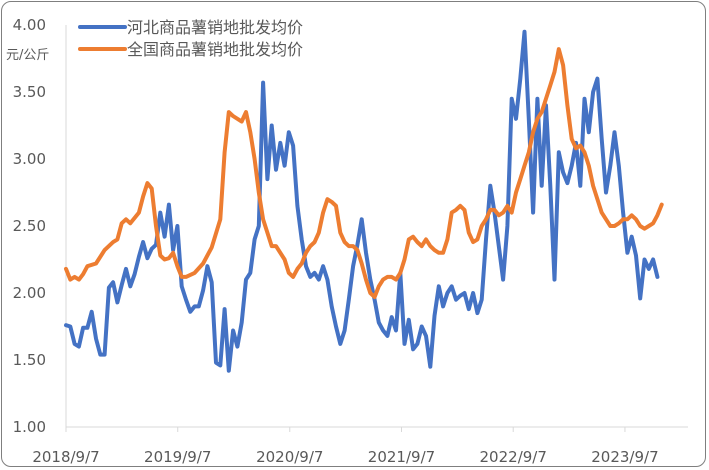  What do you see at coordinates (65, 457) in the screenshot?
I see `x-tick-label: 2018/9/7` at bounding box center [65, 457].